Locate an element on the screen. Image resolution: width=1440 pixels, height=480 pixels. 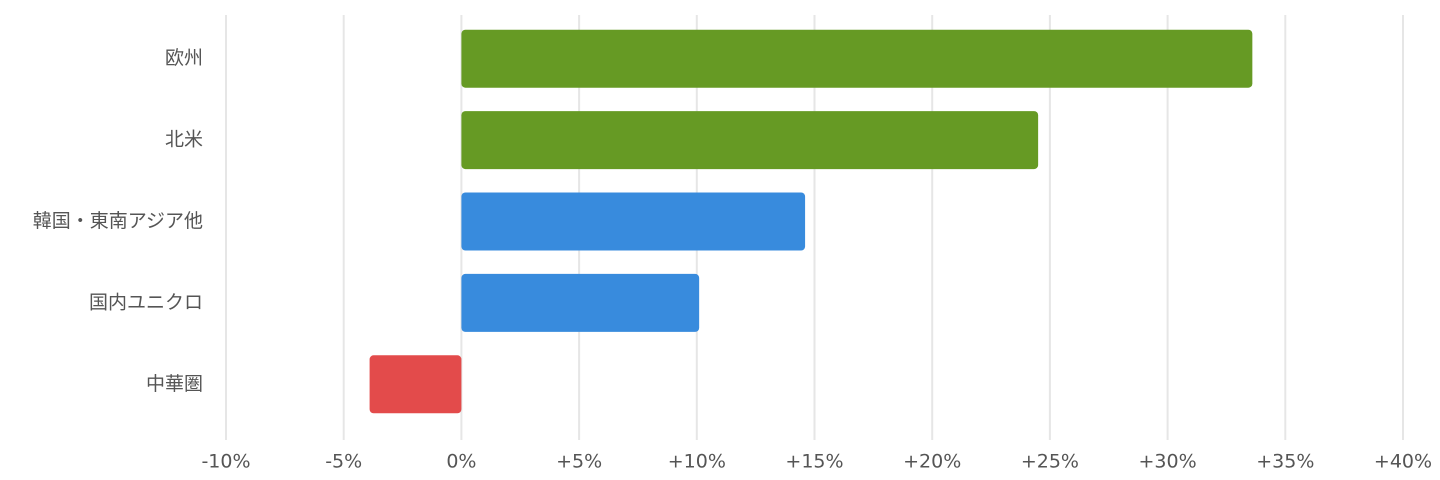
y-tick-label: 欧州 is located at coordinates (184, 58).